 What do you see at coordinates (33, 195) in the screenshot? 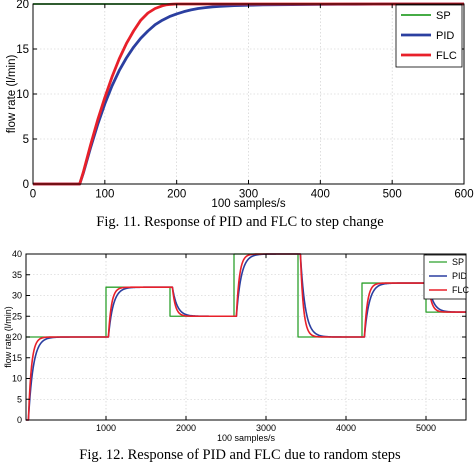
I see `x-tick-label: 0` at bounding box center [33, 195].